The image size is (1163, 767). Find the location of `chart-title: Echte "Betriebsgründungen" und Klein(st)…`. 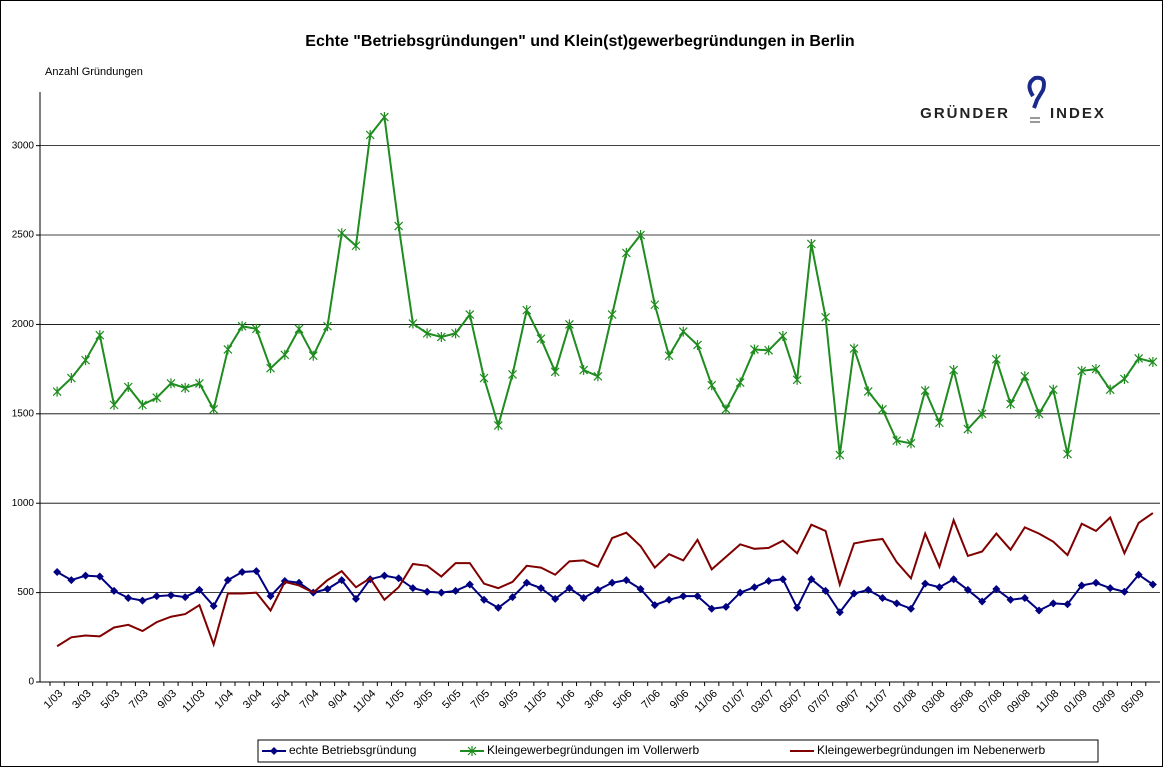

chart-title: Echte "Betriebsgründungen" und Klein(st)… is located at coordinates (579, 41).